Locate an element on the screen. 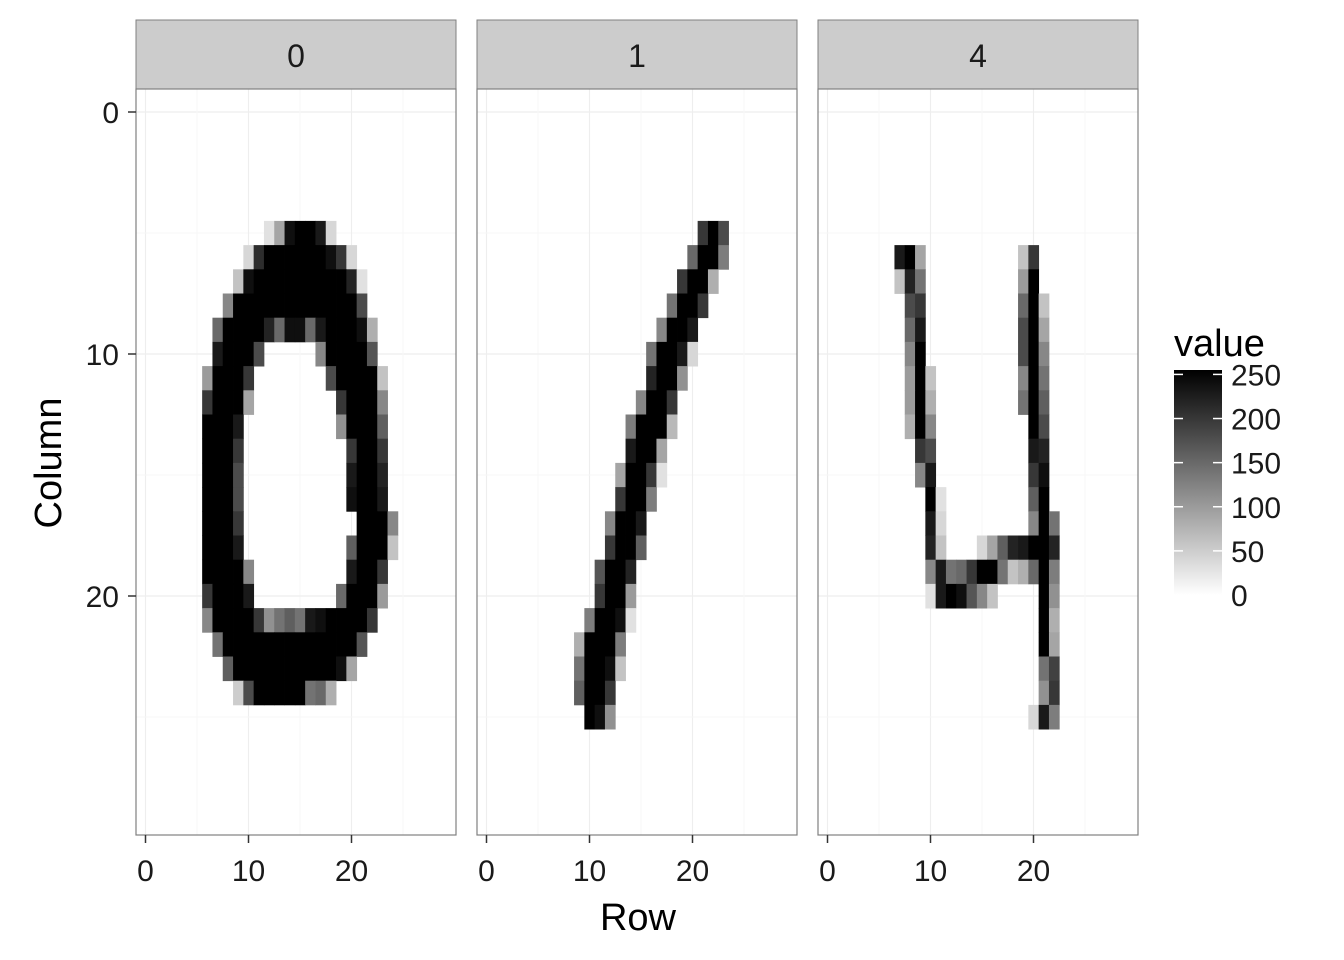 The image size is (1344, 960). facet-strip-label: 0 is located at coordinates (296, 56).